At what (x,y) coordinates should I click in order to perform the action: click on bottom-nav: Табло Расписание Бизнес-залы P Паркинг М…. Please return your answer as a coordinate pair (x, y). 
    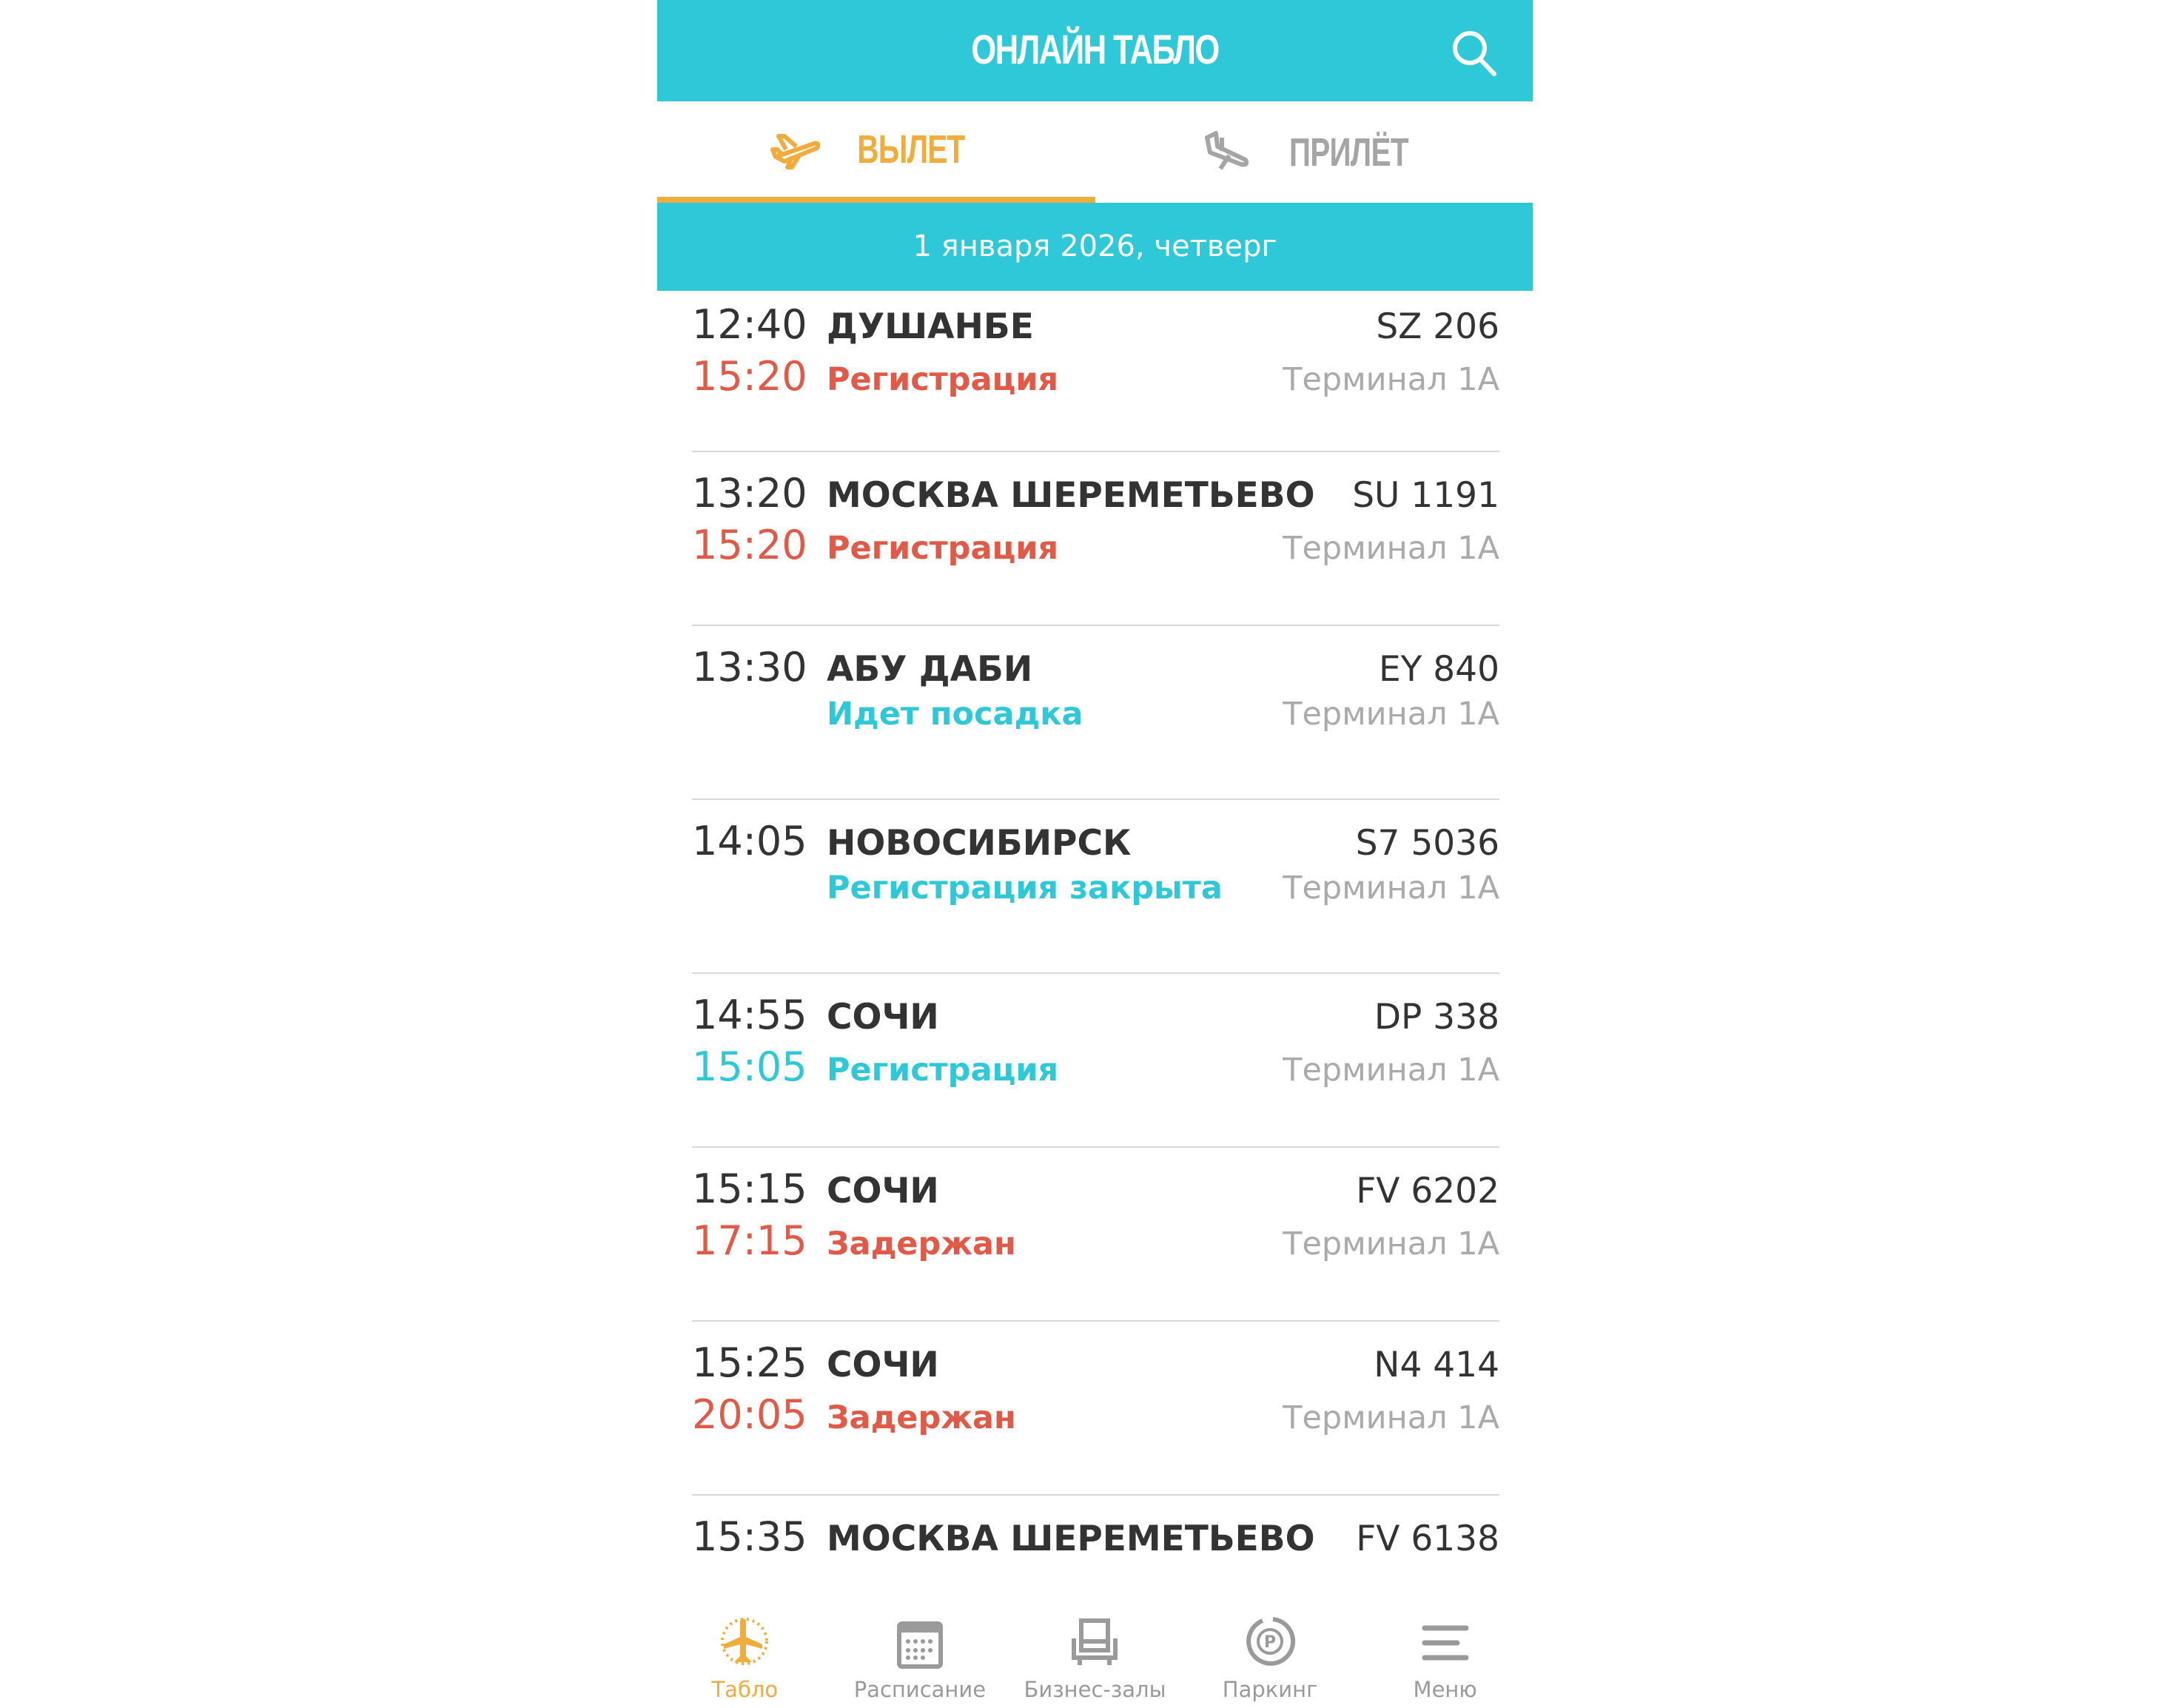
    Looking at the image, I should click on (1095, 1654).